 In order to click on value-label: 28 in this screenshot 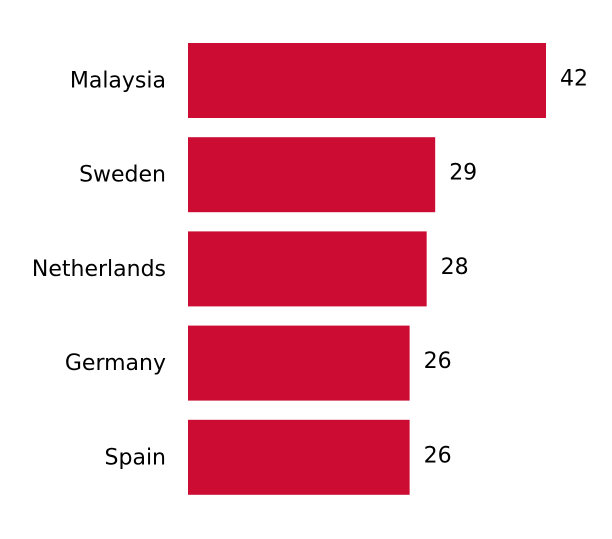, I will do `click(455, 267)`.